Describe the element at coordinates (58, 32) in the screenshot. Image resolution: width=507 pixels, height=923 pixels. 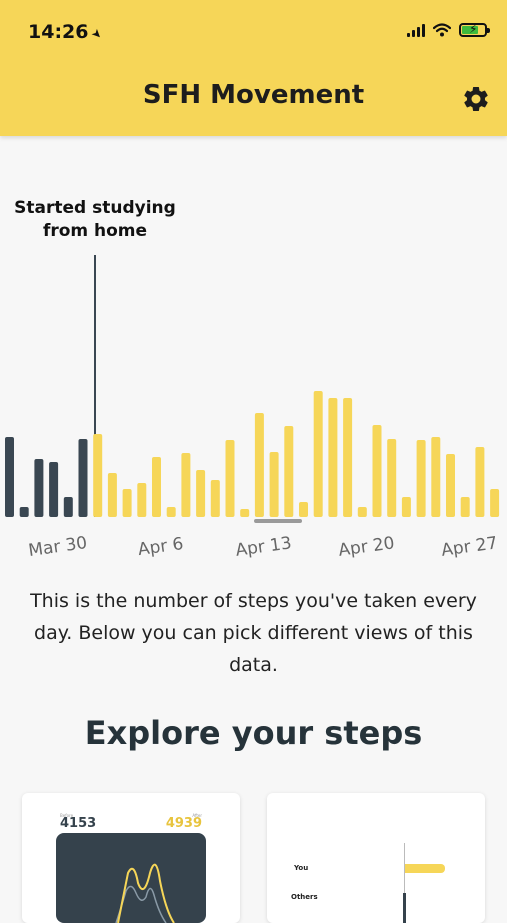
I see `status-time-text: 14:26` at that location.